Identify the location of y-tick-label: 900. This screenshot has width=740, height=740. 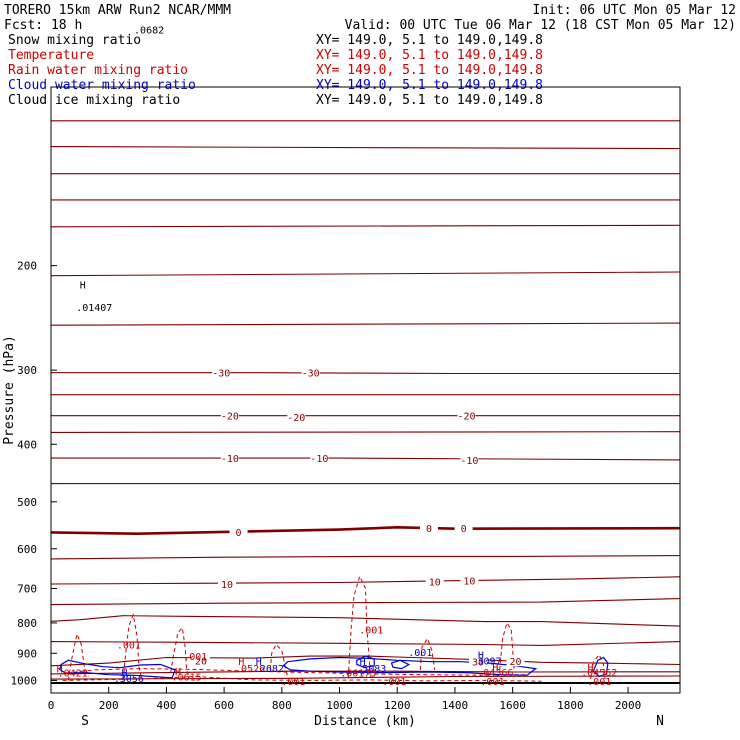
(27, 653).